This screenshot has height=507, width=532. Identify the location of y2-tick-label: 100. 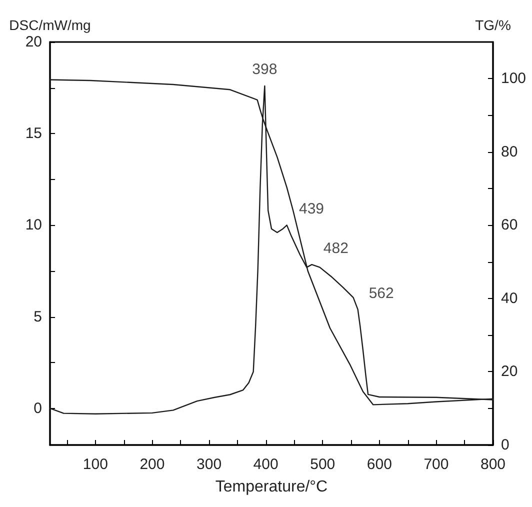
(513, 79).